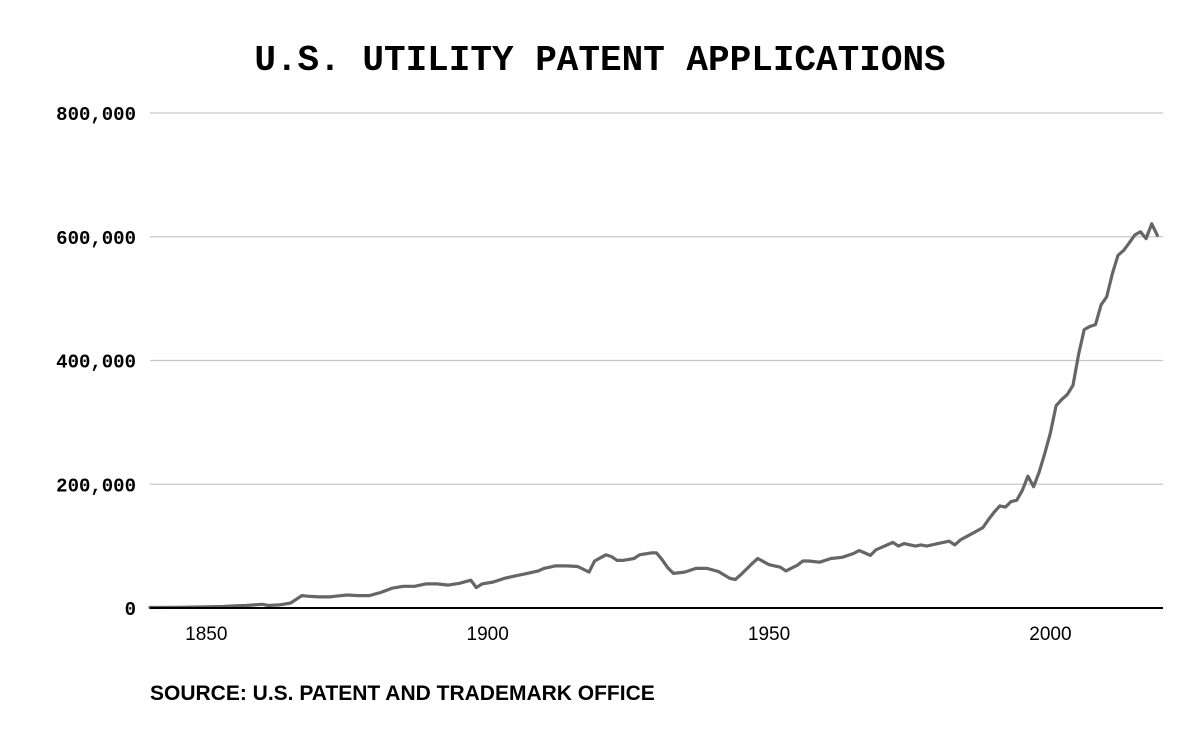 This screenshot has height=742, width=1200. Describe the element at coordinates (1050, 634) in the screenshot. I see `x-tick-label: 2000` at that location.